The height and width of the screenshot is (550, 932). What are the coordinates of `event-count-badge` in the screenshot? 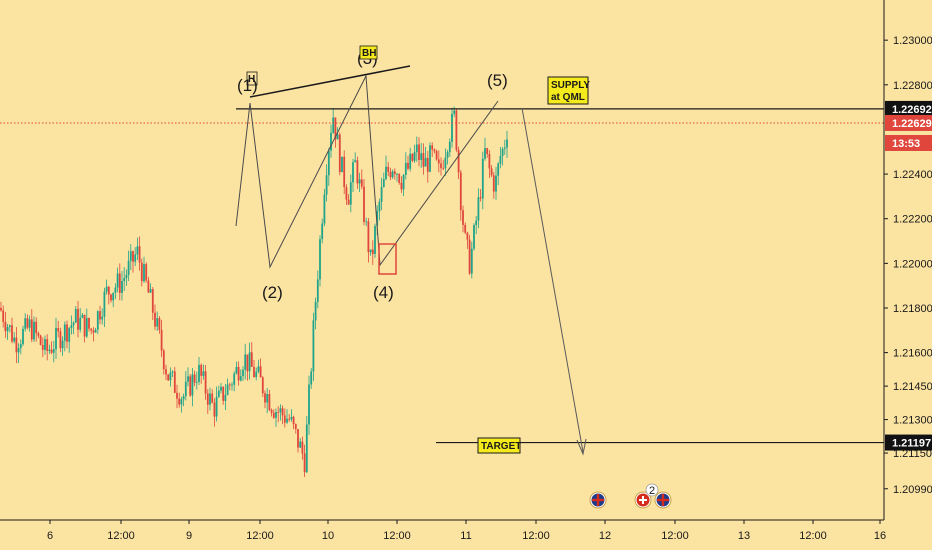 It's located at (652, 490).